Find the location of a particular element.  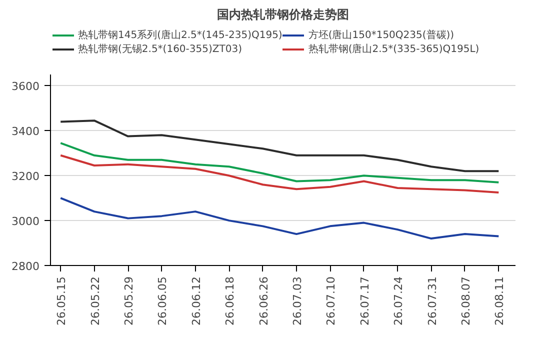

x-tick-label: 26.05.29 is located at coordinates (129, 301).